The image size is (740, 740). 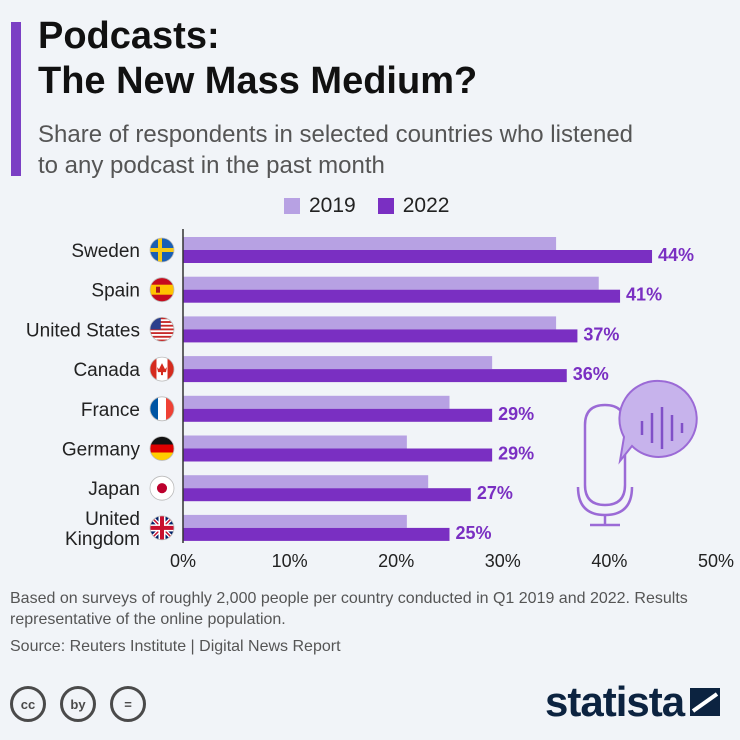 I want to click on category-label: Kingdom, so click(x=102, y=539).